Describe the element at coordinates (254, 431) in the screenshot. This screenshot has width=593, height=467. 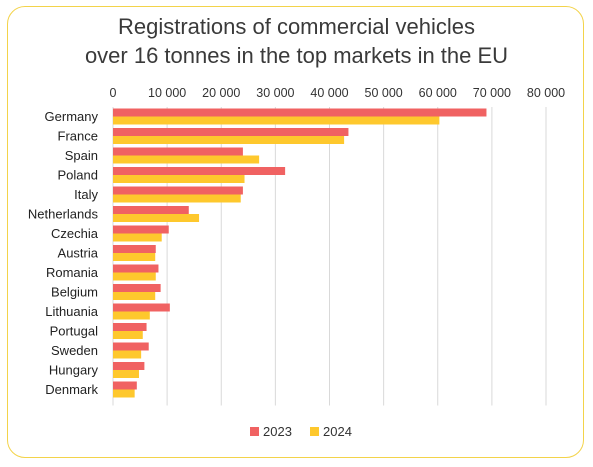
I see `legend-swatch-2023` at that location.